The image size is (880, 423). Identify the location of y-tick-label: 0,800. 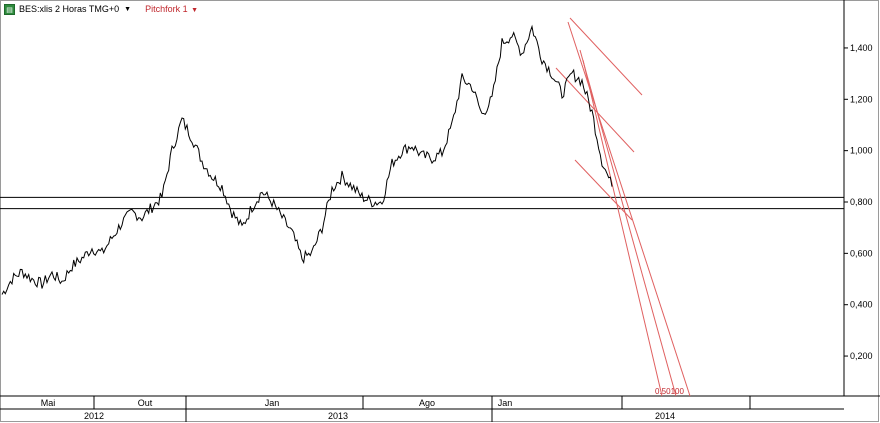
(861, 202).